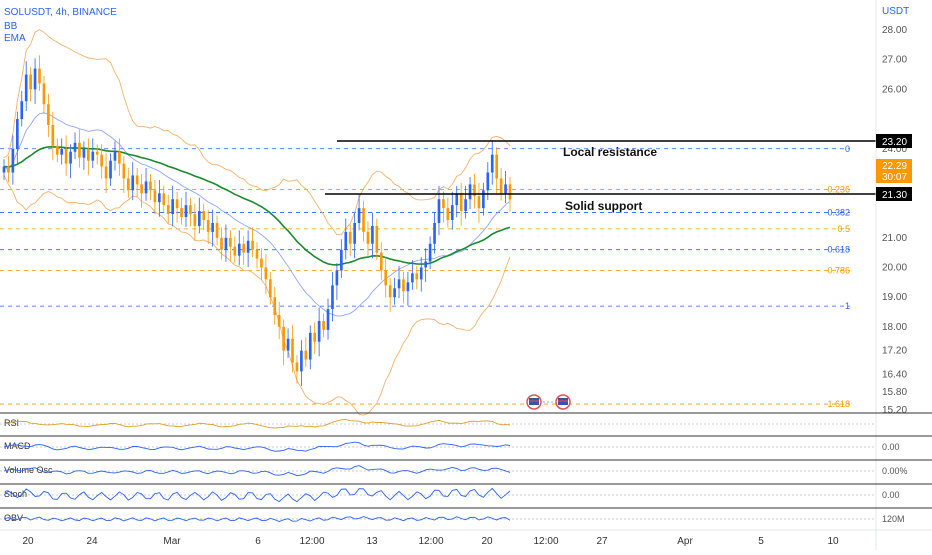 Image resolution: width=932 pixels, height=555 pixels. Describe the element at coordinates (761, 541) in the screenshot. I see `time-tick: 5` at that location.